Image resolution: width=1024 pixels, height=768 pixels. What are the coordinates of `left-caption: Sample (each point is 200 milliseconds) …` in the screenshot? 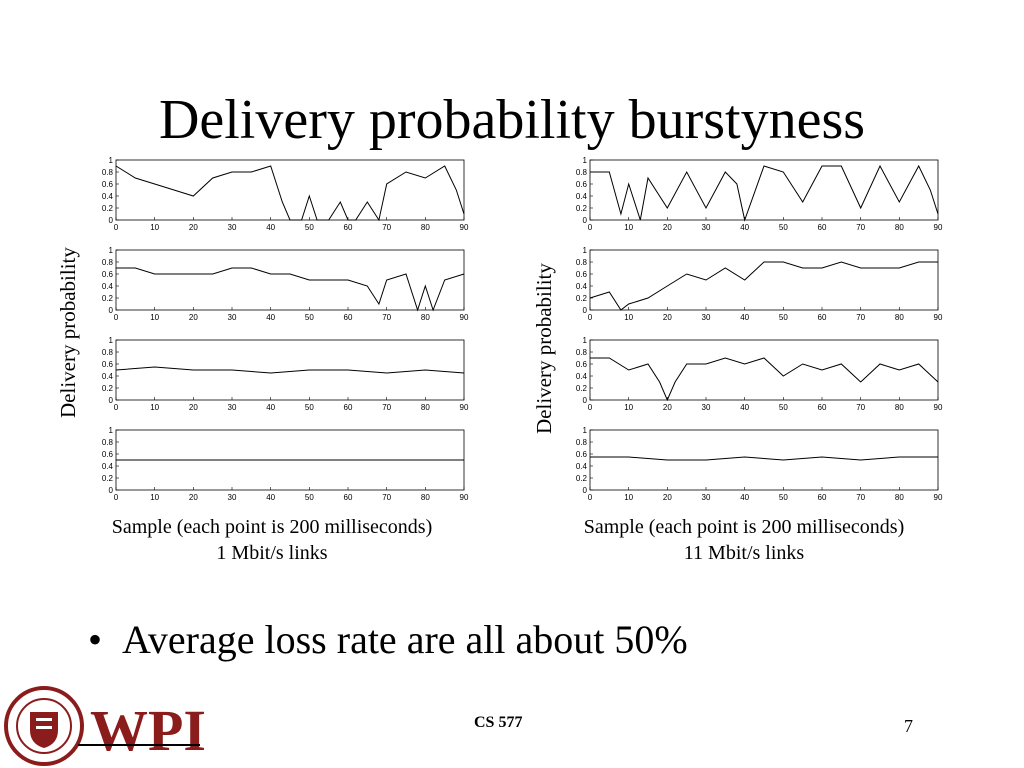 It's located at (272, 540).